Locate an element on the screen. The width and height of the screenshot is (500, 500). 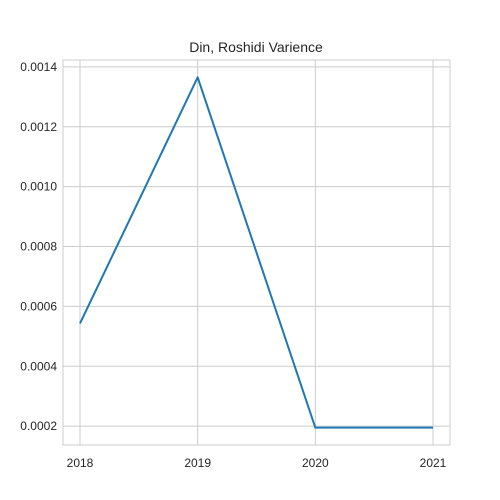
chart-title: Din, Roshidi Varience is located at coordinates (256, 47).